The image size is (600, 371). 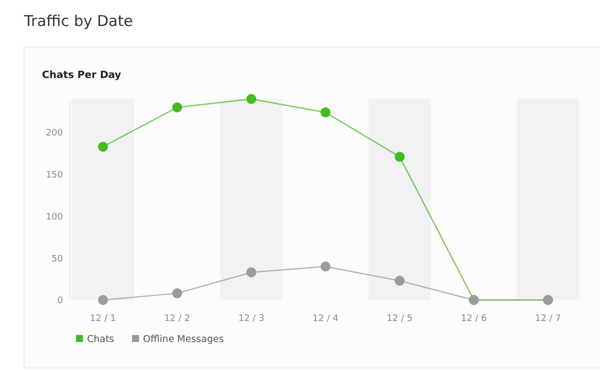 I want to click on chart-subtitle: Chats Per Day, so click(x=82, y=75).